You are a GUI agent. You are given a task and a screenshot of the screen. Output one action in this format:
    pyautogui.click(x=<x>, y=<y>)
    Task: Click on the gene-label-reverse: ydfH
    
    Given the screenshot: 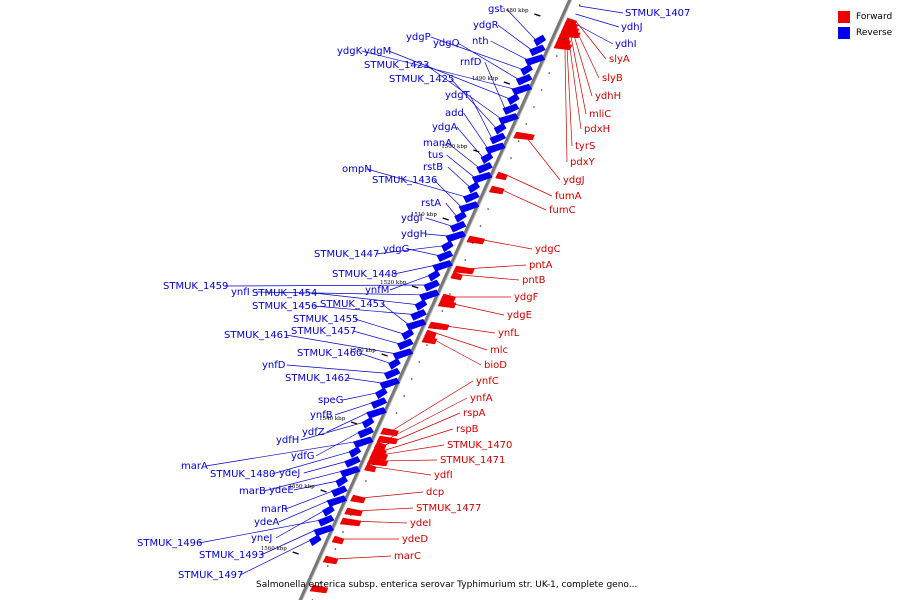 What is the action you would take?
    pyautogui.click(x=287, y=440)
    